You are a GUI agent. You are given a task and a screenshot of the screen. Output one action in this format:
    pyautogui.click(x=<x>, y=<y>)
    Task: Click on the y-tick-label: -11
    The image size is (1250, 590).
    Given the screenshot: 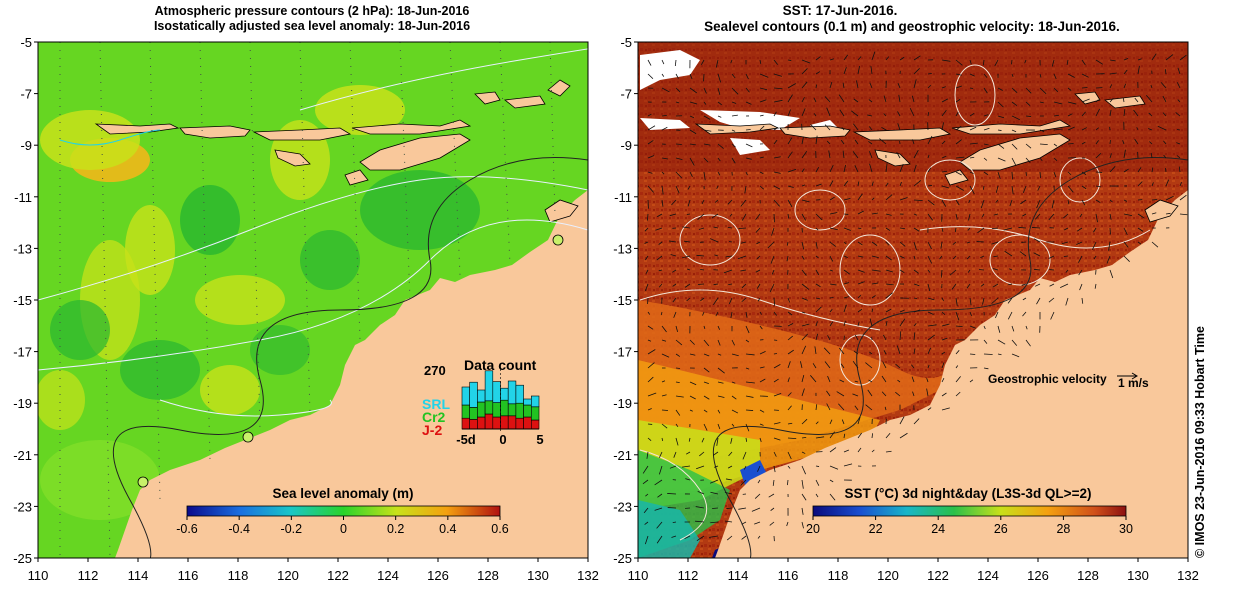 What is the action you would take?
    pyautogui.click(x=623, y=197)
    